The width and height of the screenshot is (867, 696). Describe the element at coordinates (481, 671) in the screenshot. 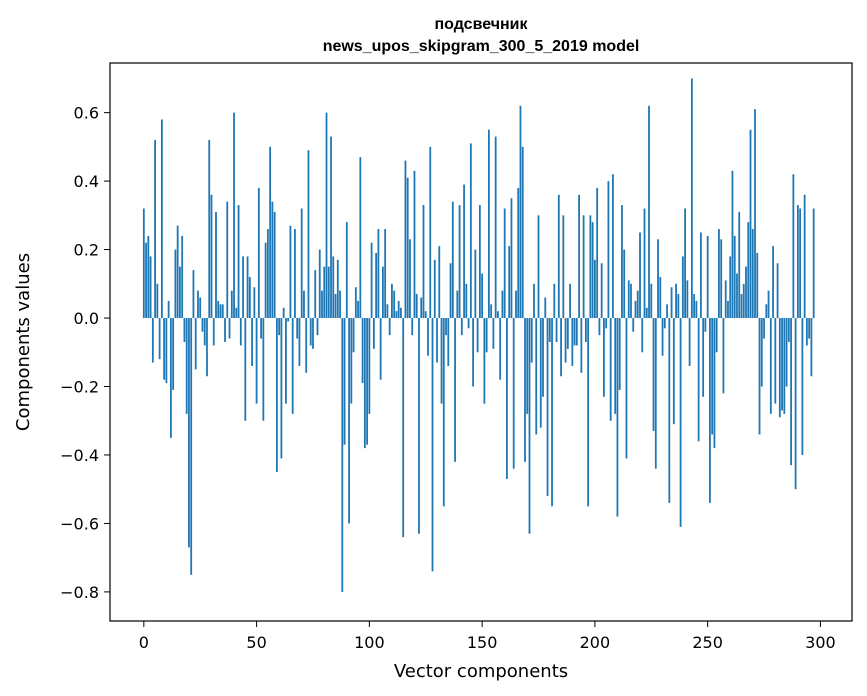

I see `x-axis-label: Vector components` at that location.